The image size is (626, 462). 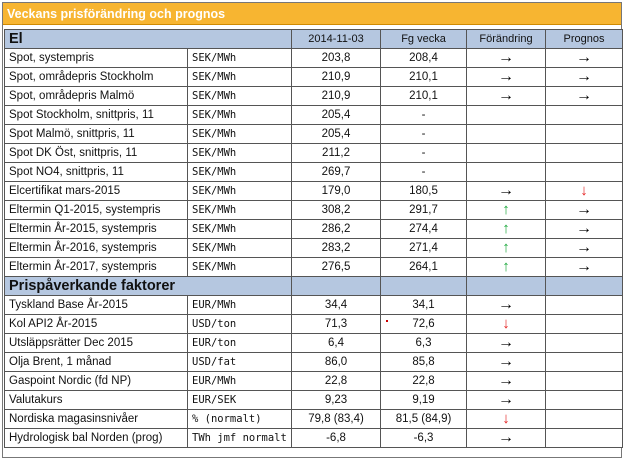 I want to click on row-forecast: ↓, so click(x=584, y=191).